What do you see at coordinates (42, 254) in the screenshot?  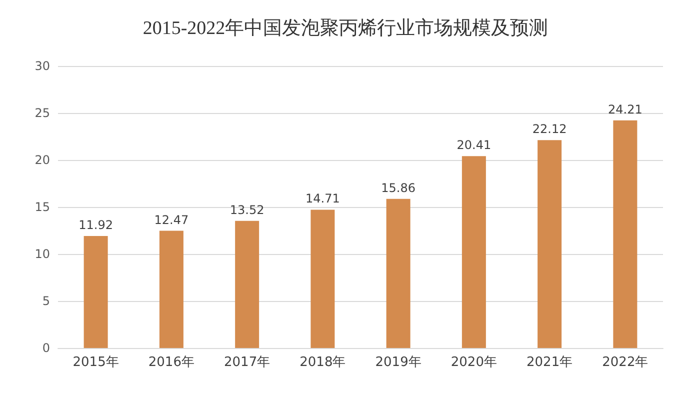 I see `y-tick-label: 10` at bounding box center [42, 254].